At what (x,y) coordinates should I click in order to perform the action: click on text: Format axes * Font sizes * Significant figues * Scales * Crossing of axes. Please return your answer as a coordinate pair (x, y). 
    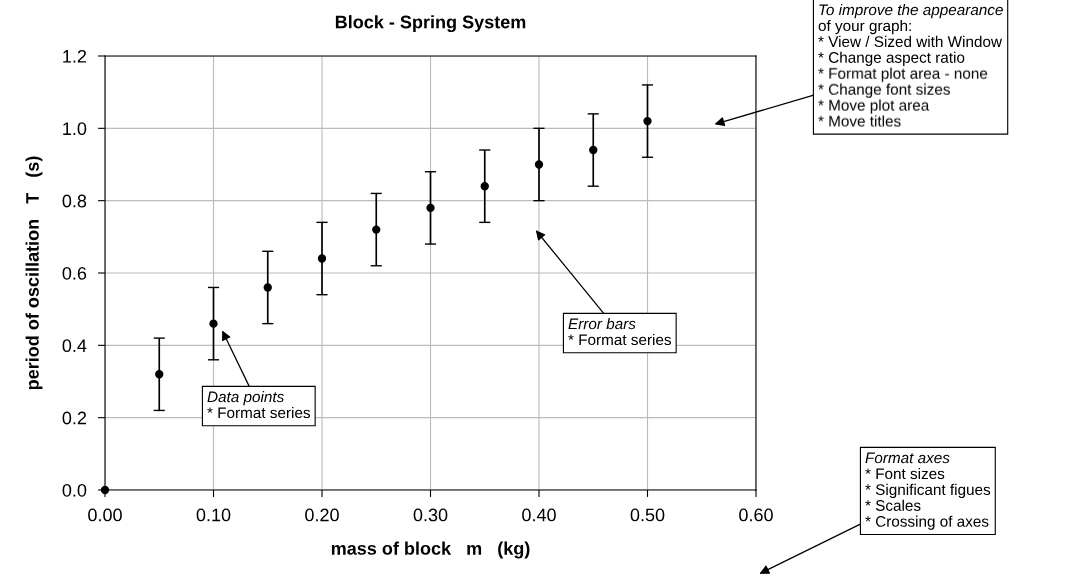
    Looking at the image, I should click on (928, 491).